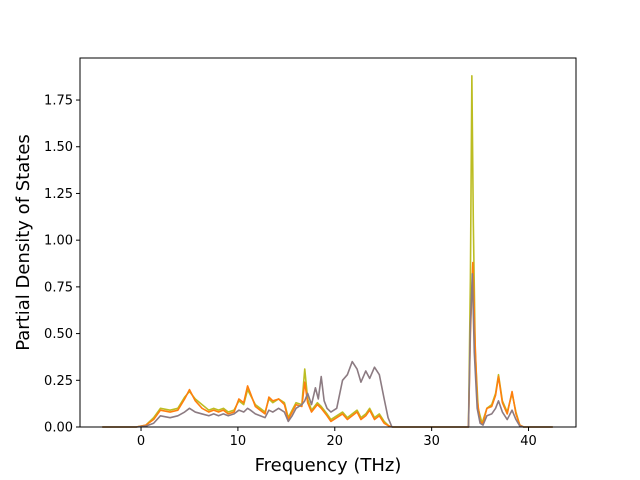 The width and height of the screenshot is (640, 480). Describe the element at coordinates (58, 241) in the screenshot. I see `y-tick-label: 1.00` at that location.